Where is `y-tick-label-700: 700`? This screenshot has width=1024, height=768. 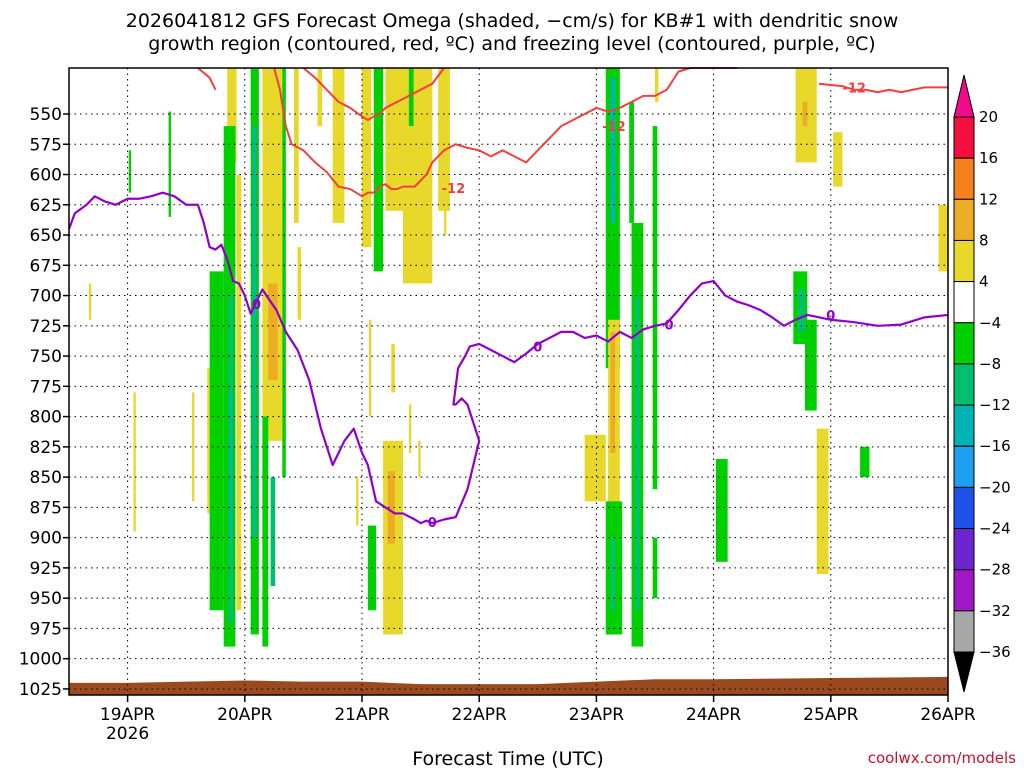
y-tick-label-700: 700 is located at coordinates (46, 297).